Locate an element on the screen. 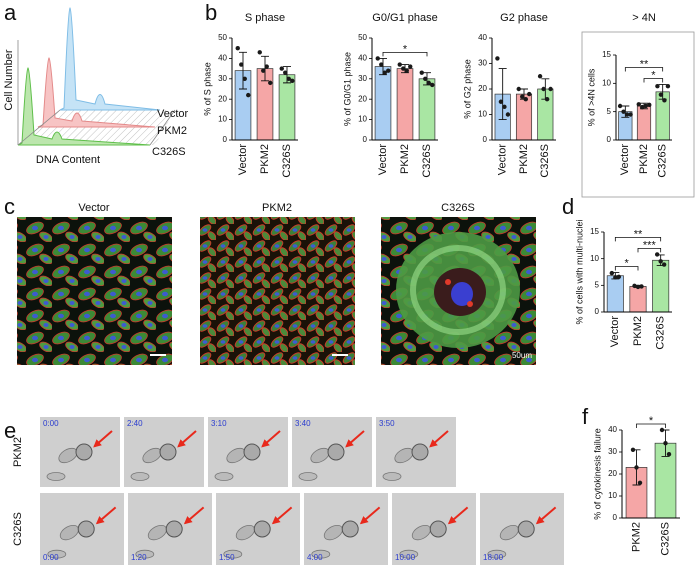 This screenshot has width=700, height=581. timestamp: 1:20 is located at coordinates (139, 557).